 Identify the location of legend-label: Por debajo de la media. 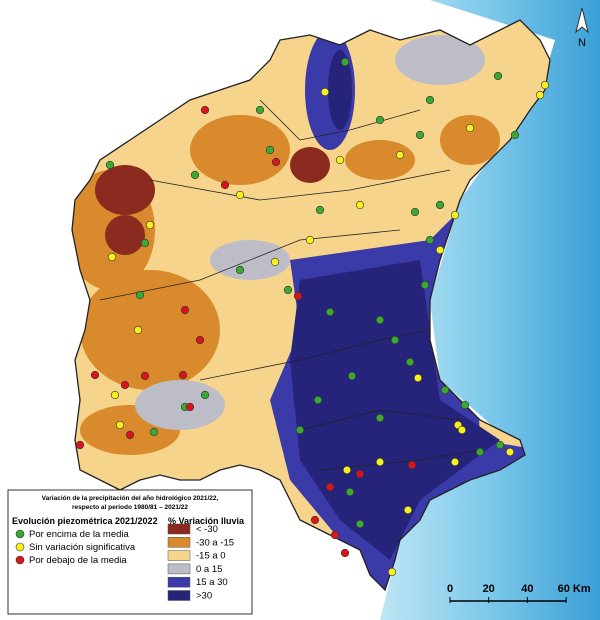
(78, 560).